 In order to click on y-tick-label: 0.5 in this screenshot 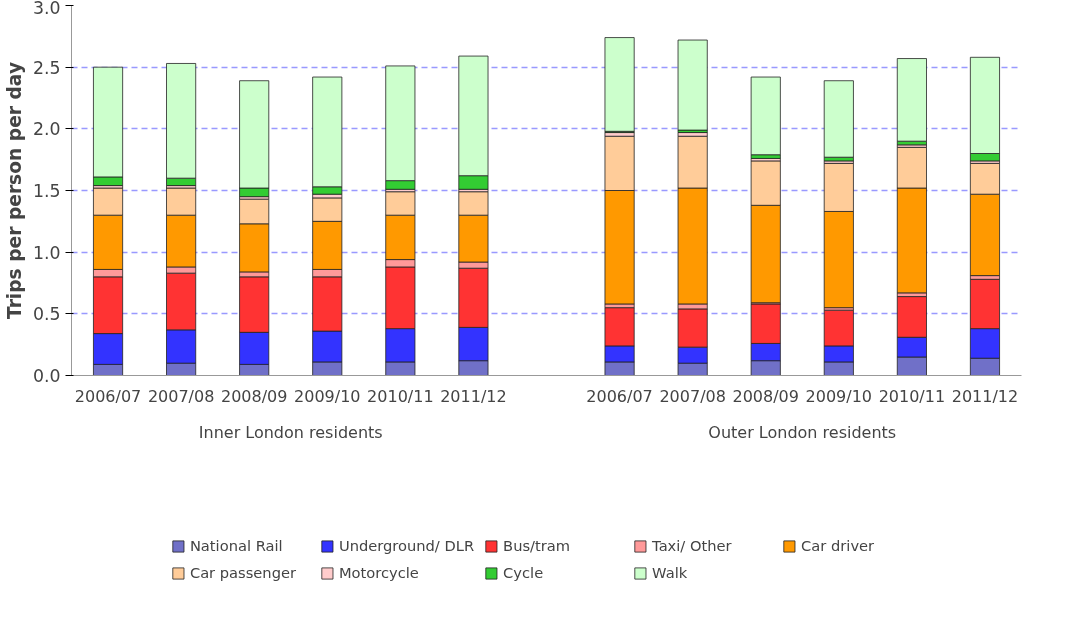, I will do `click(46, 314)`.